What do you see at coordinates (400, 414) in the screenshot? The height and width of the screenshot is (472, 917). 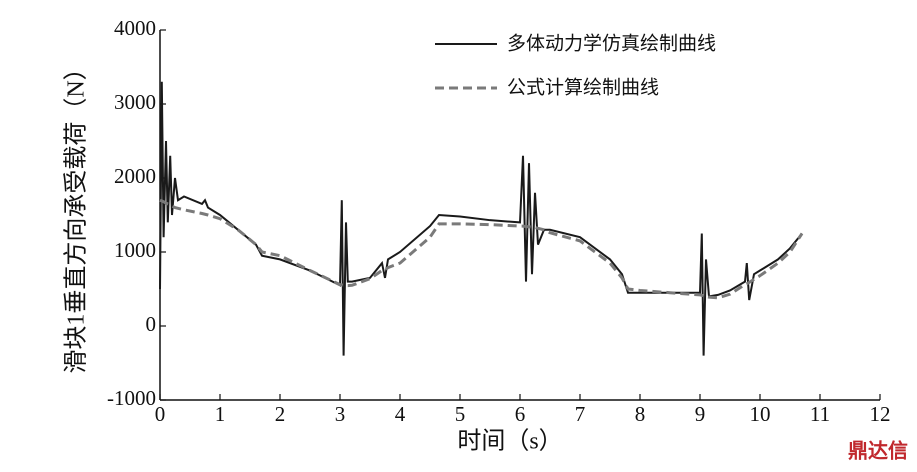 I see `x-tick-label: 4` at bounding box center [400, 414].